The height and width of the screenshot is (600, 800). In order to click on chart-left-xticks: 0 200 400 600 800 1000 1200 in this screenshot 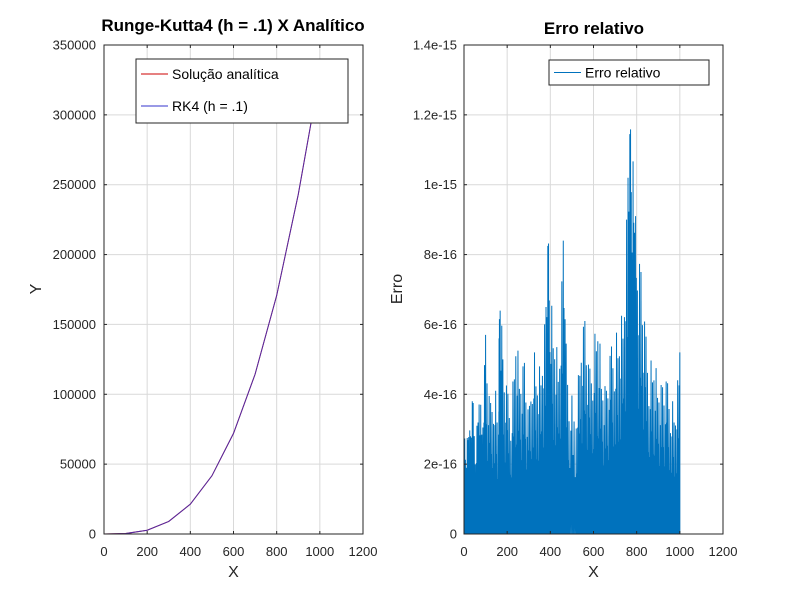, I will do `click(238, 551)`.